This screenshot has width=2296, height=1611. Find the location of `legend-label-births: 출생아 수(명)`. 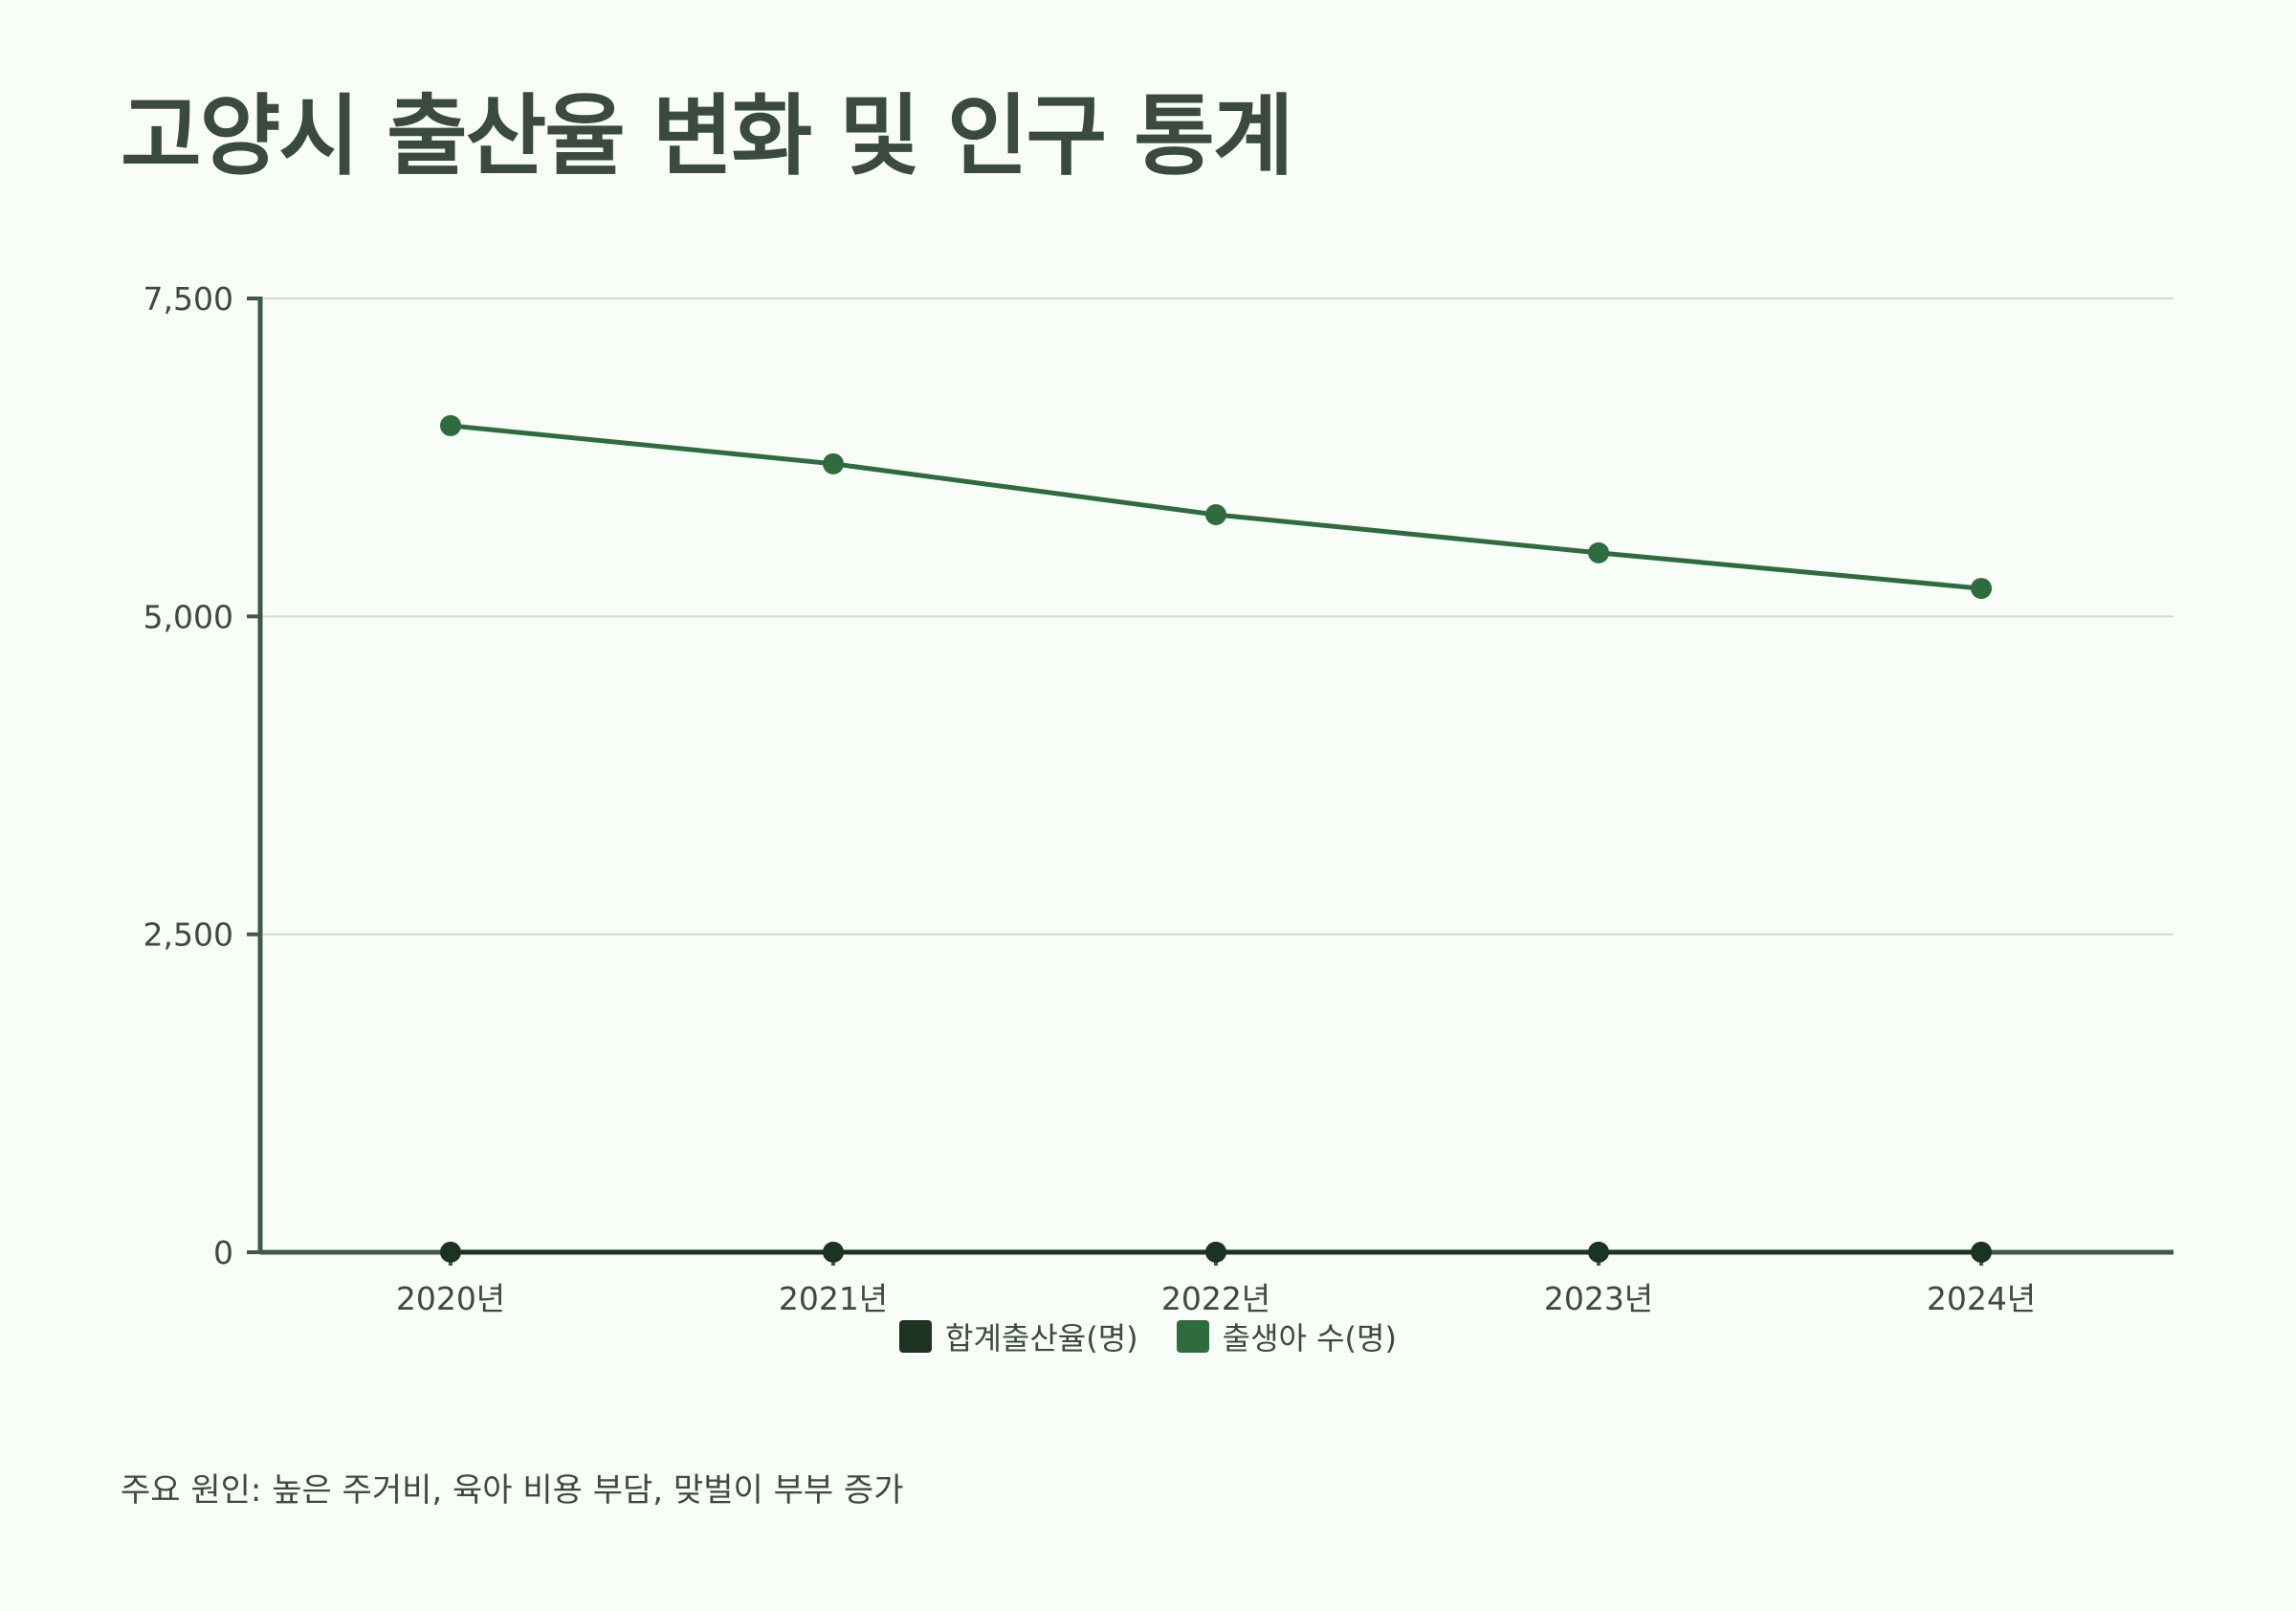

legend-label-births: 출생아 수(명) is located at coordinates (1309, 1338).